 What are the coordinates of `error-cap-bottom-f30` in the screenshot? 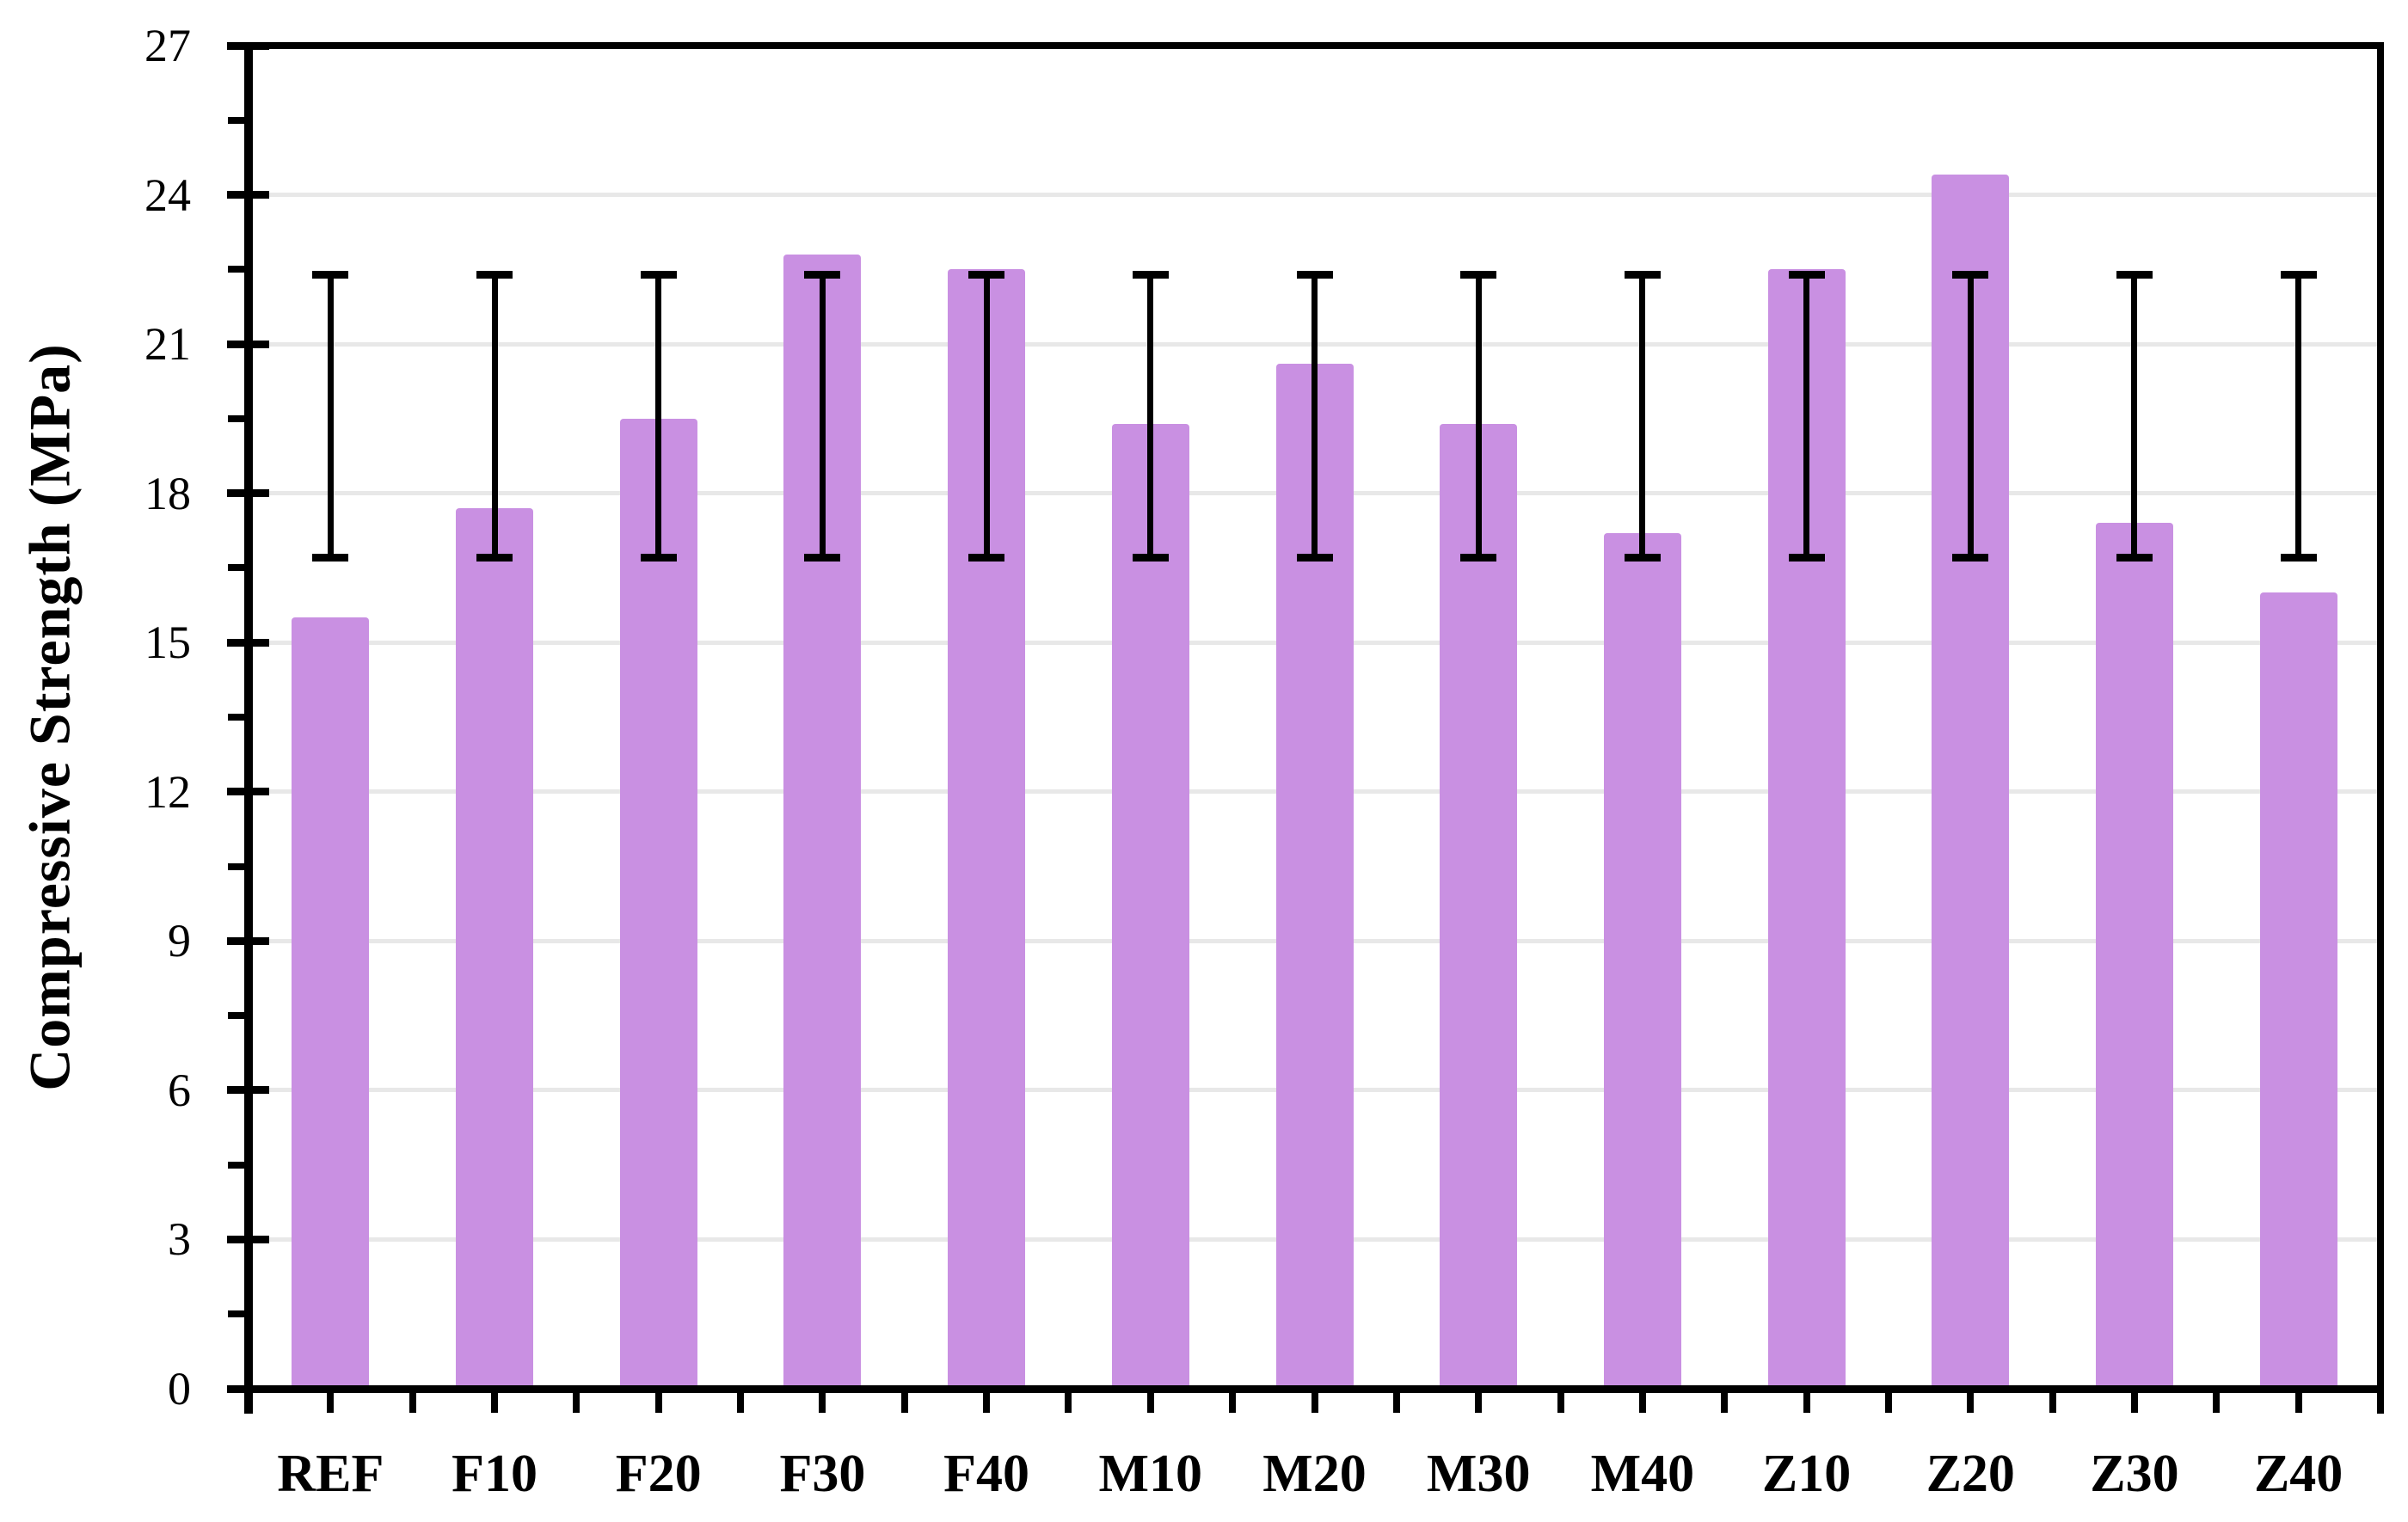 It's located at (822, 558).